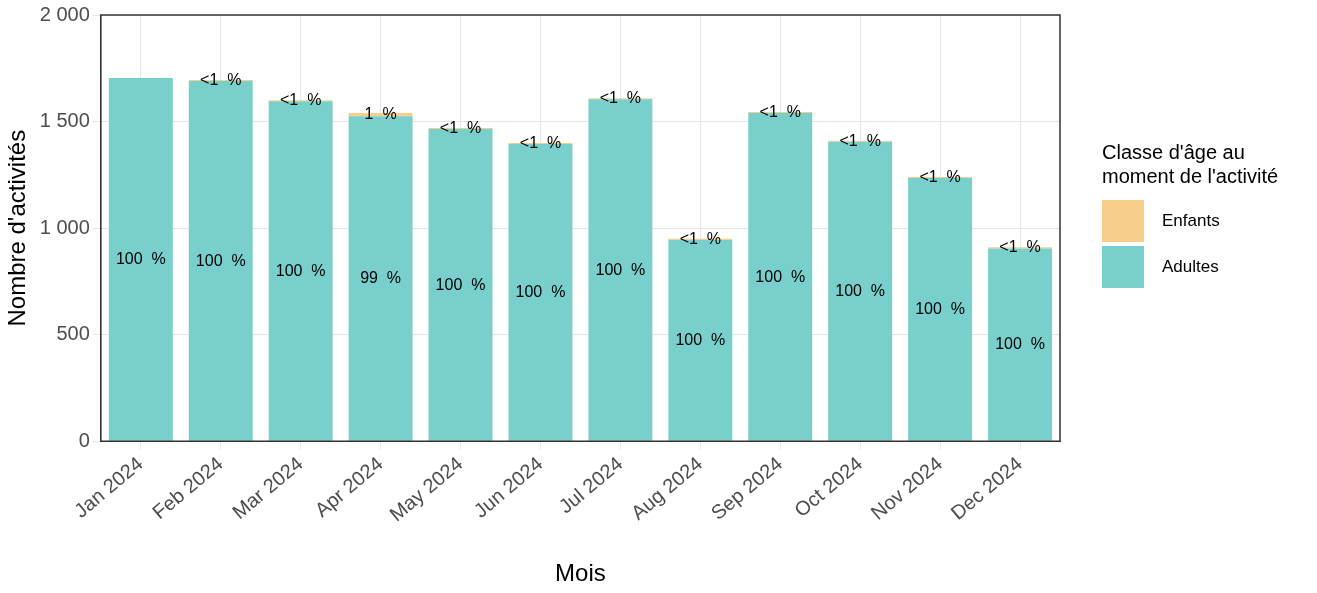 This screenshot has height=593, width=1317. Describe the element at coordinates (580, 573) in the screenshot. I see `x-axis-title: Mois` at that location.